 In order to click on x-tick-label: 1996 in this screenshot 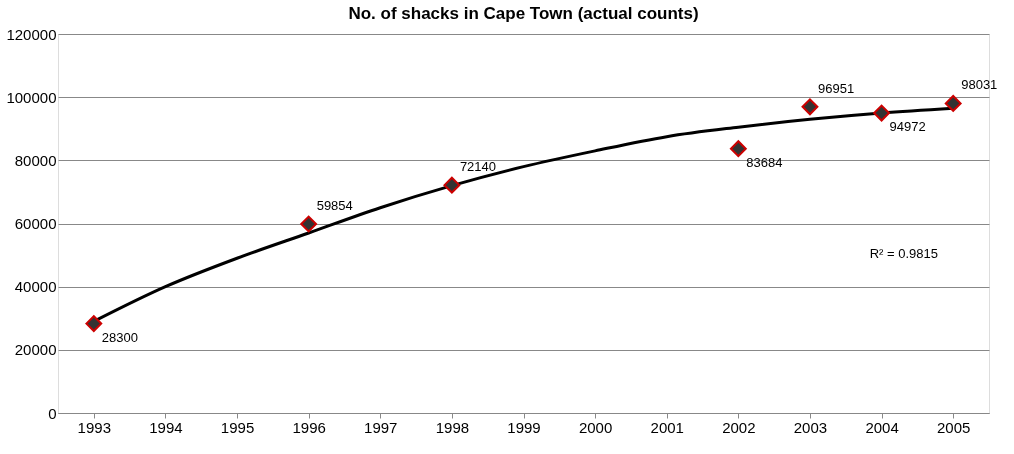, I will do `click(309, 427)`.